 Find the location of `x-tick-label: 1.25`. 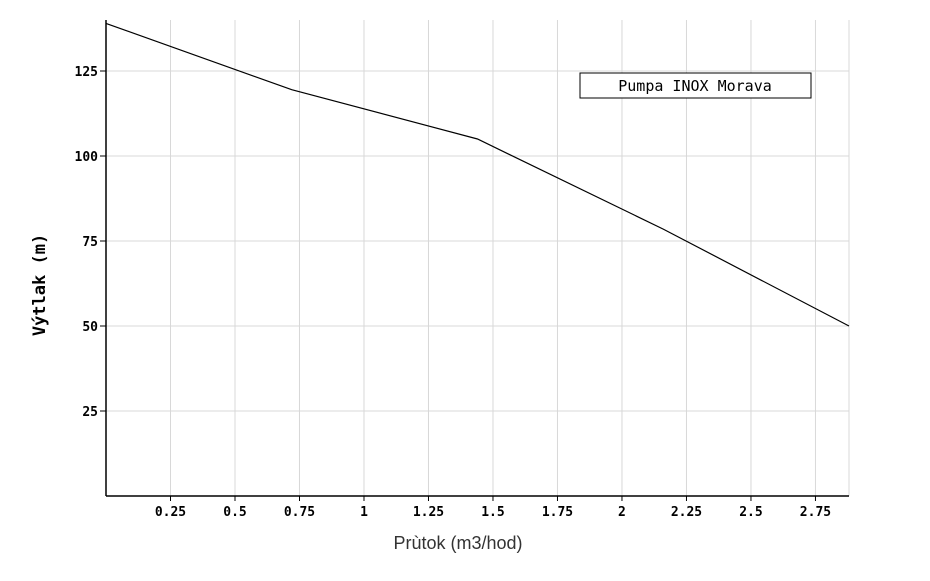

x-tick-label: 1.25 is located at coordinates (428, 512).